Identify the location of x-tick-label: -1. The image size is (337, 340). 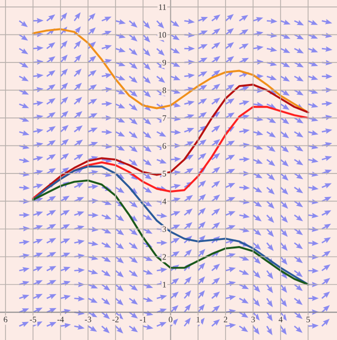
(143, 319).